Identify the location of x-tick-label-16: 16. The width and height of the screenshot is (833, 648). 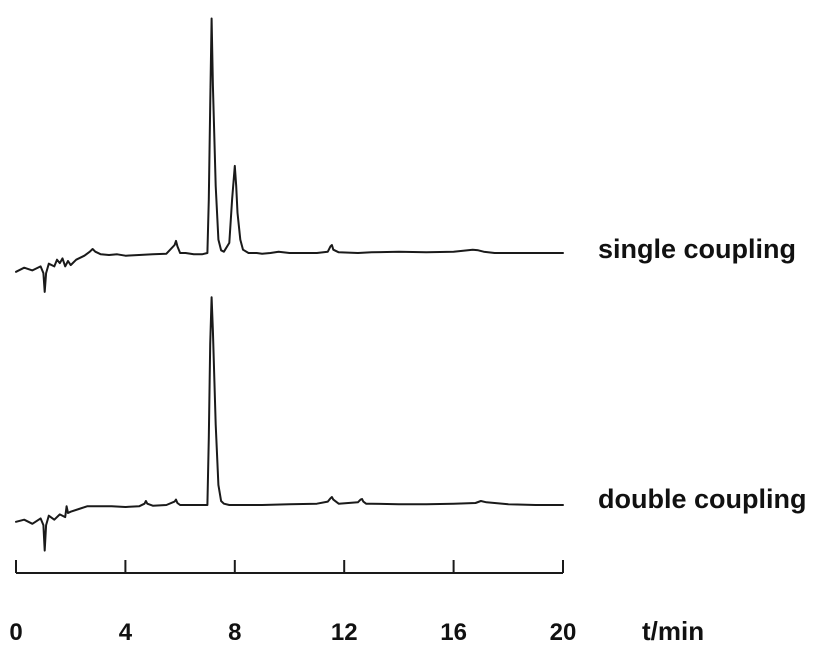
(453, 632).